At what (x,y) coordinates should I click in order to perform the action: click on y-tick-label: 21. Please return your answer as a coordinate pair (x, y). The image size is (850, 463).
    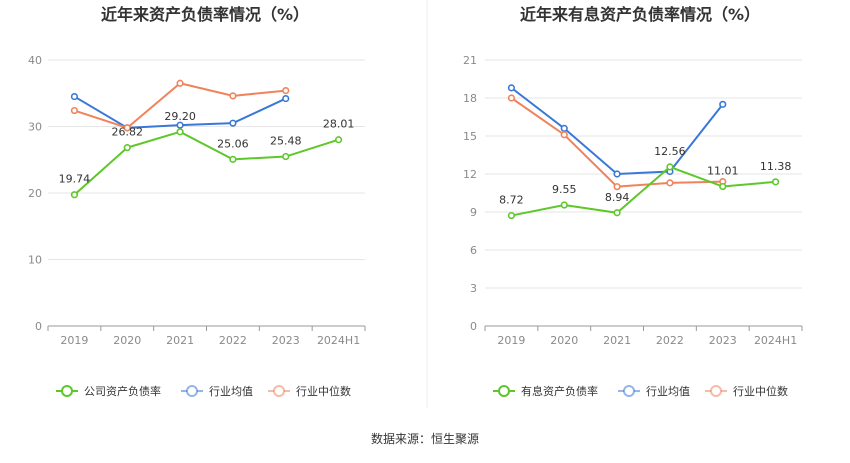
    Looking at the image, I should click on (470, 60).